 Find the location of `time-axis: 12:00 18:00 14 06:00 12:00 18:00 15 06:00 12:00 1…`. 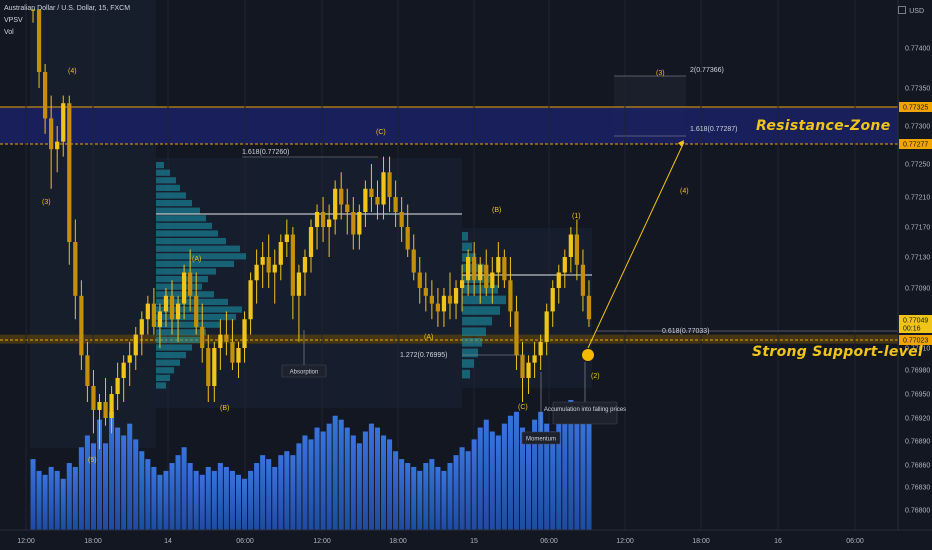

time-axis: 12:00 18:00 14 06:00 12:00 18:00 15 06:00 12:00 1… is located at coordinates (466, 537).